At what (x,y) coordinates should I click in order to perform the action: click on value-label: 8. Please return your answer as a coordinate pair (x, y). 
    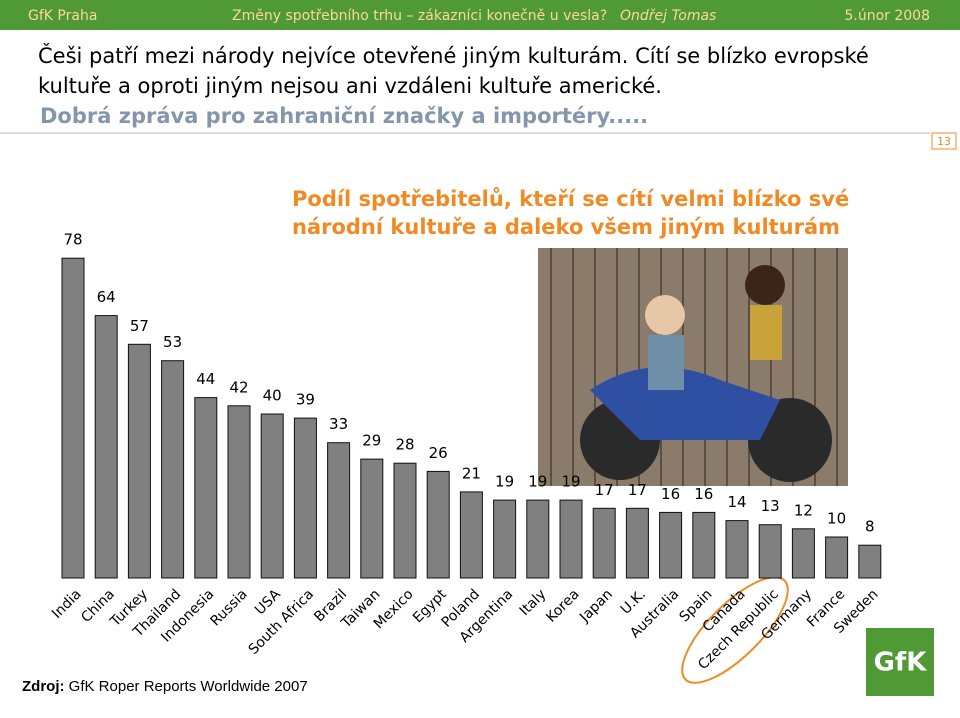
    Looking at the image, I should click on (870, 527).